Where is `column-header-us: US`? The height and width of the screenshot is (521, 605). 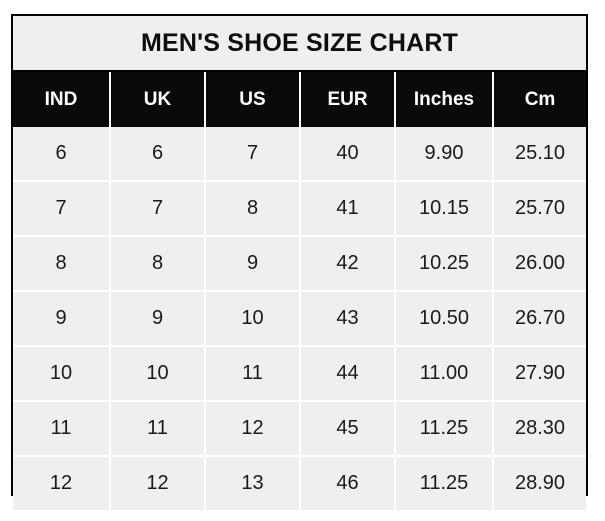 column-header-us: US is located at coordinates (253, 99).